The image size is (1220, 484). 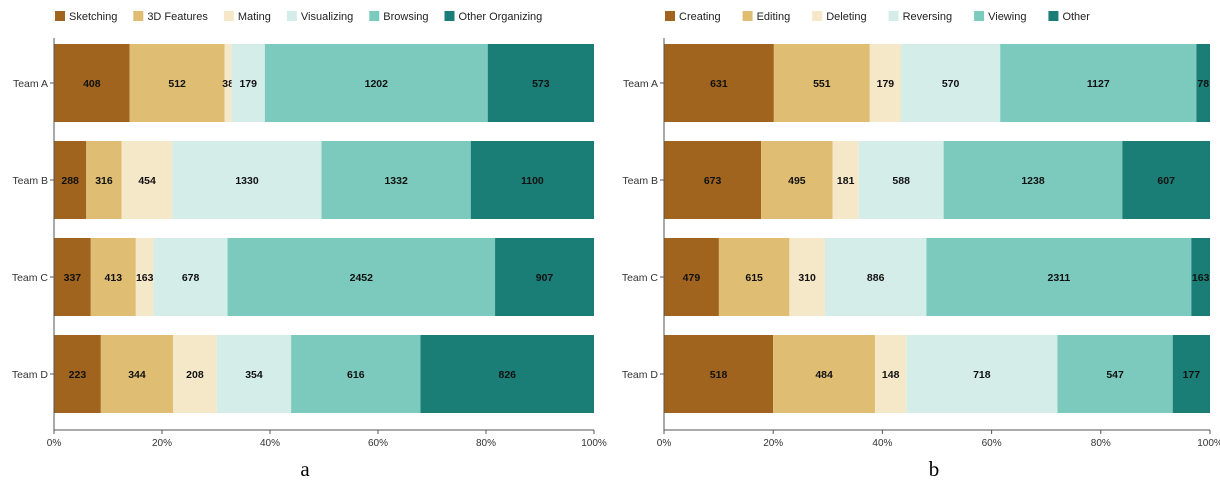 I want to click on data-label: 344, so click(x=137, y=375).